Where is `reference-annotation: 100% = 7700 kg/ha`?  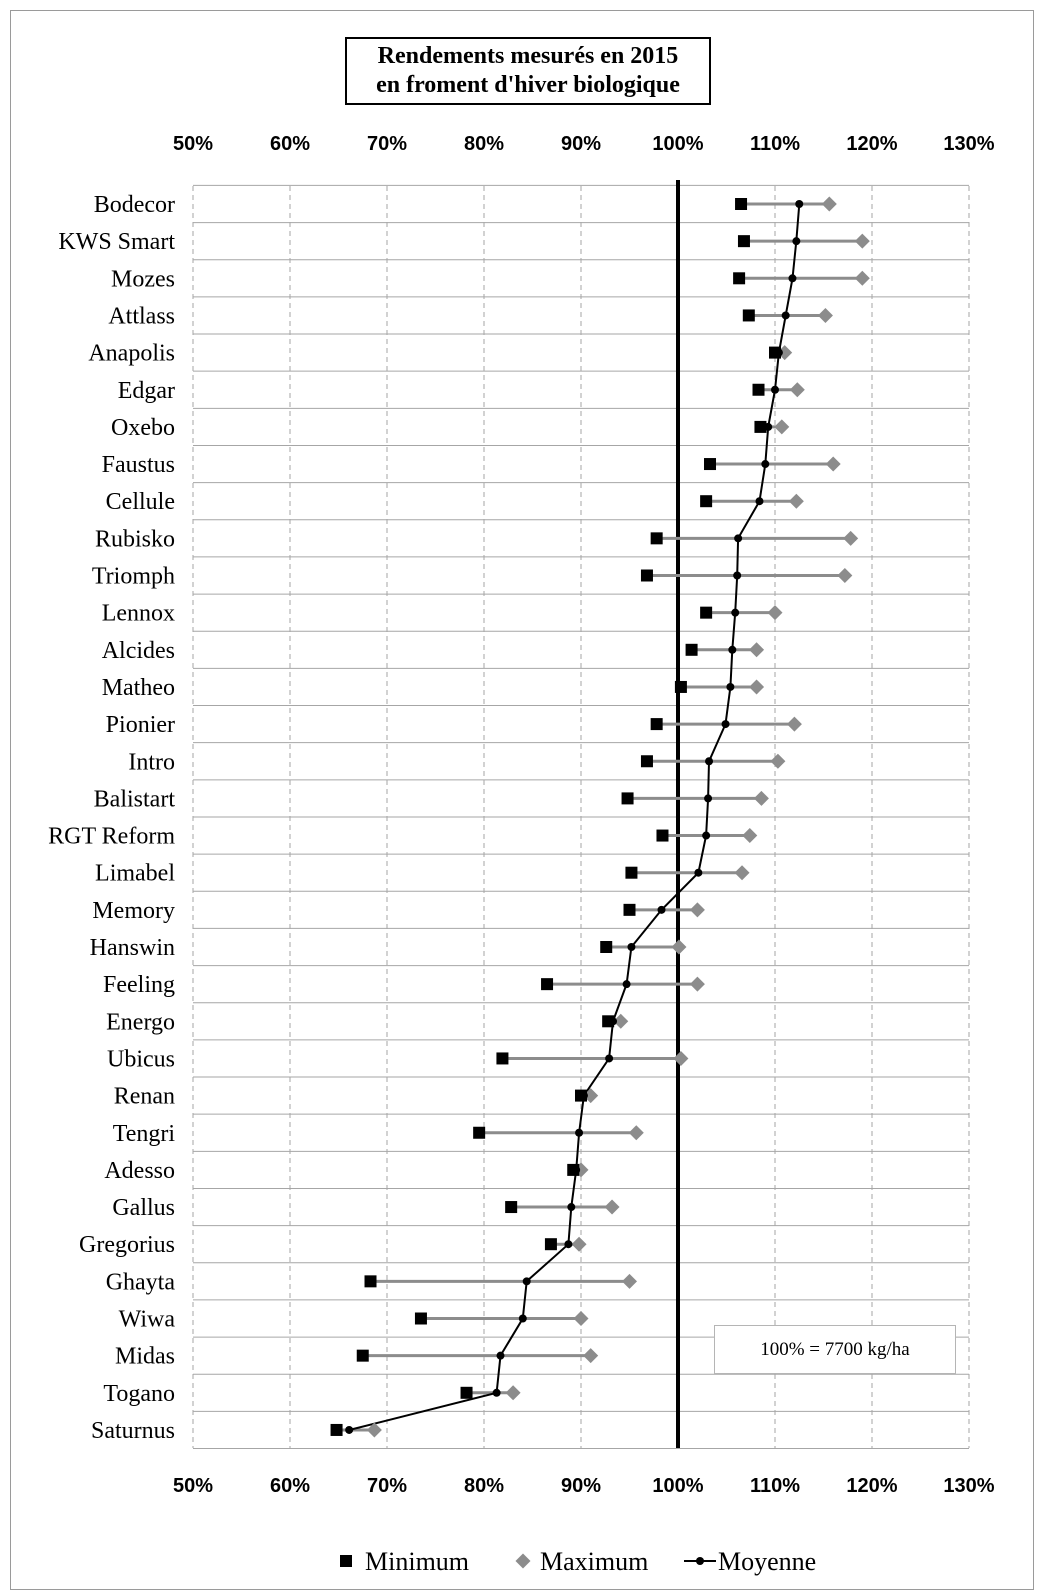 reference-annotation: 100% = 7700 kg/ha is located at coordinates (835, 1349).